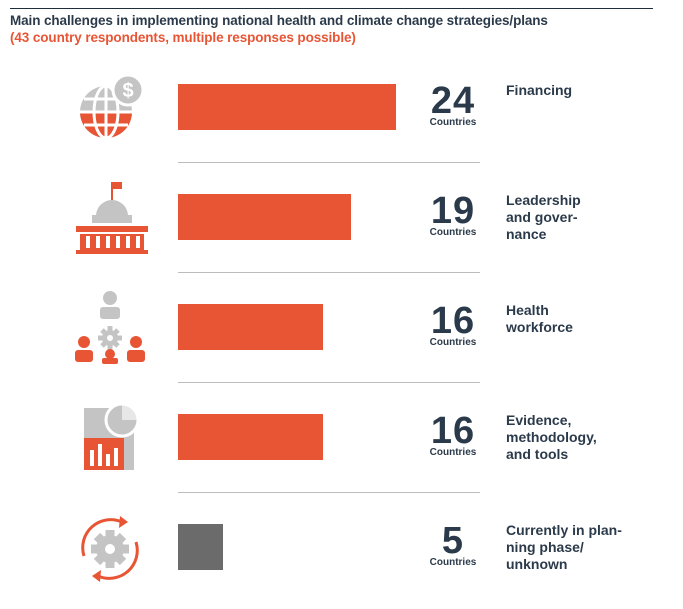 The image size is (683, 609). I want to click on workforce-people-gear-icon, so click(110, 328).